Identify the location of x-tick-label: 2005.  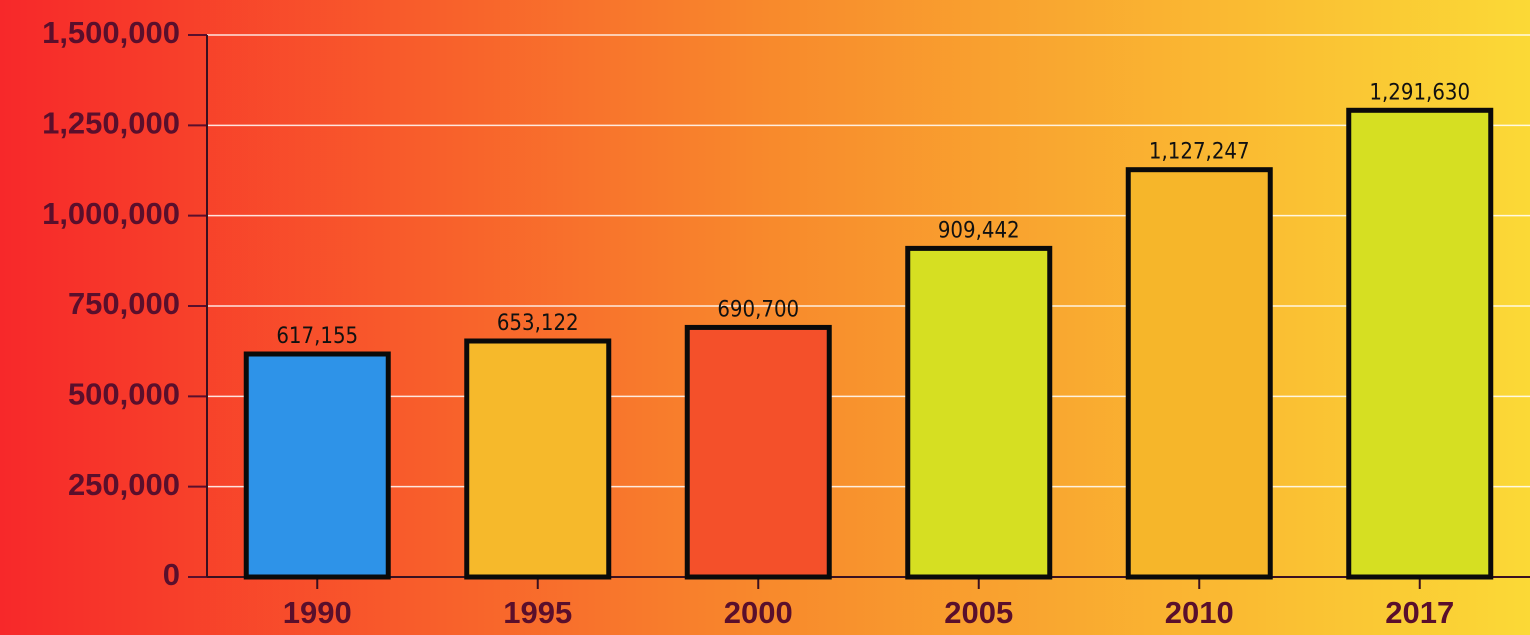
(978, 612).